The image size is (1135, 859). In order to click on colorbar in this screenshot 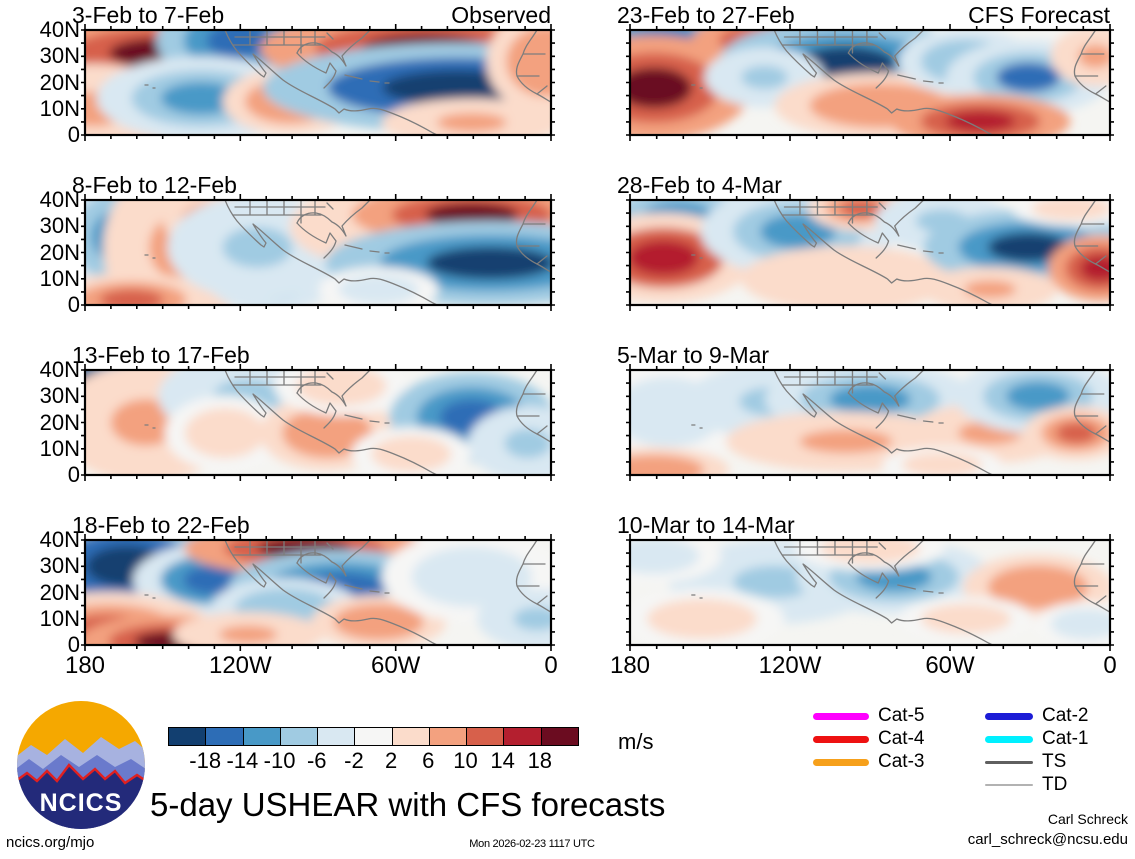, I will do `click(373, 736)`.